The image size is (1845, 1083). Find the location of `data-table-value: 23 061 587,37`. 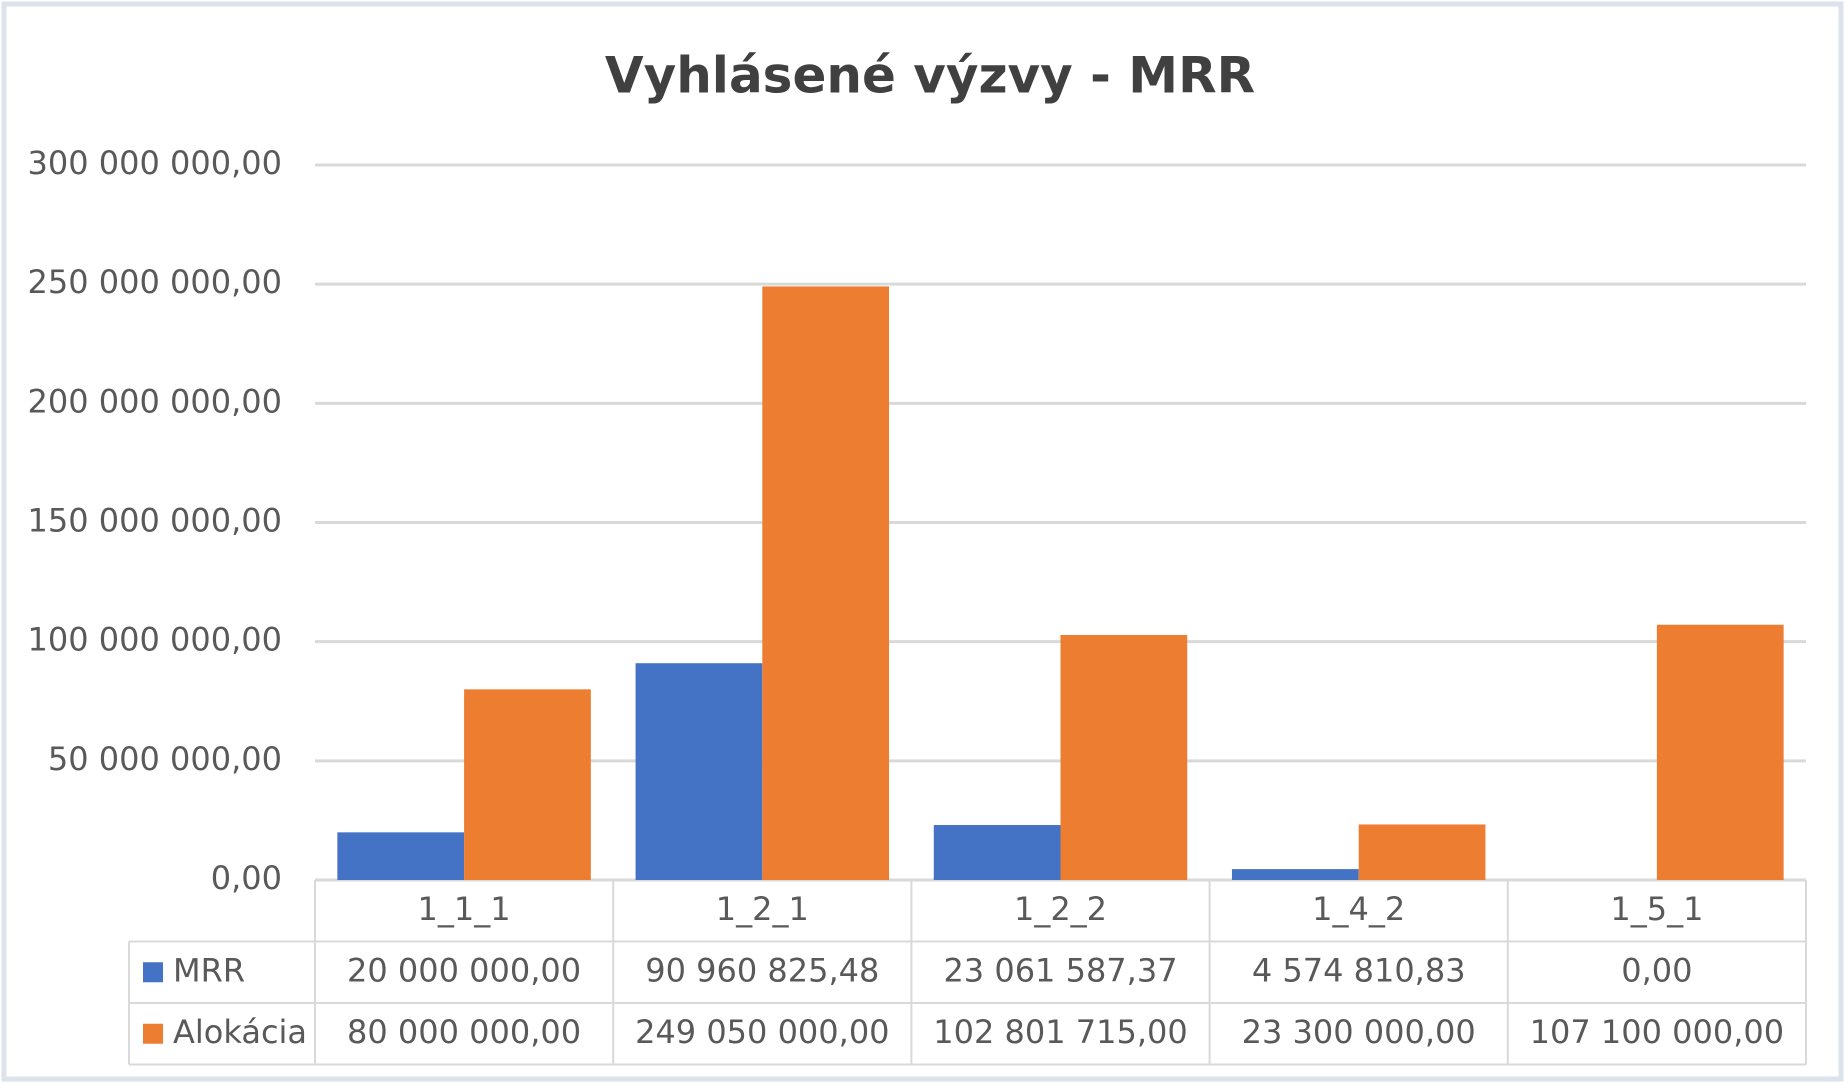

data-table-value: 23 061 587,37 is located at coordinates (1060, 970).